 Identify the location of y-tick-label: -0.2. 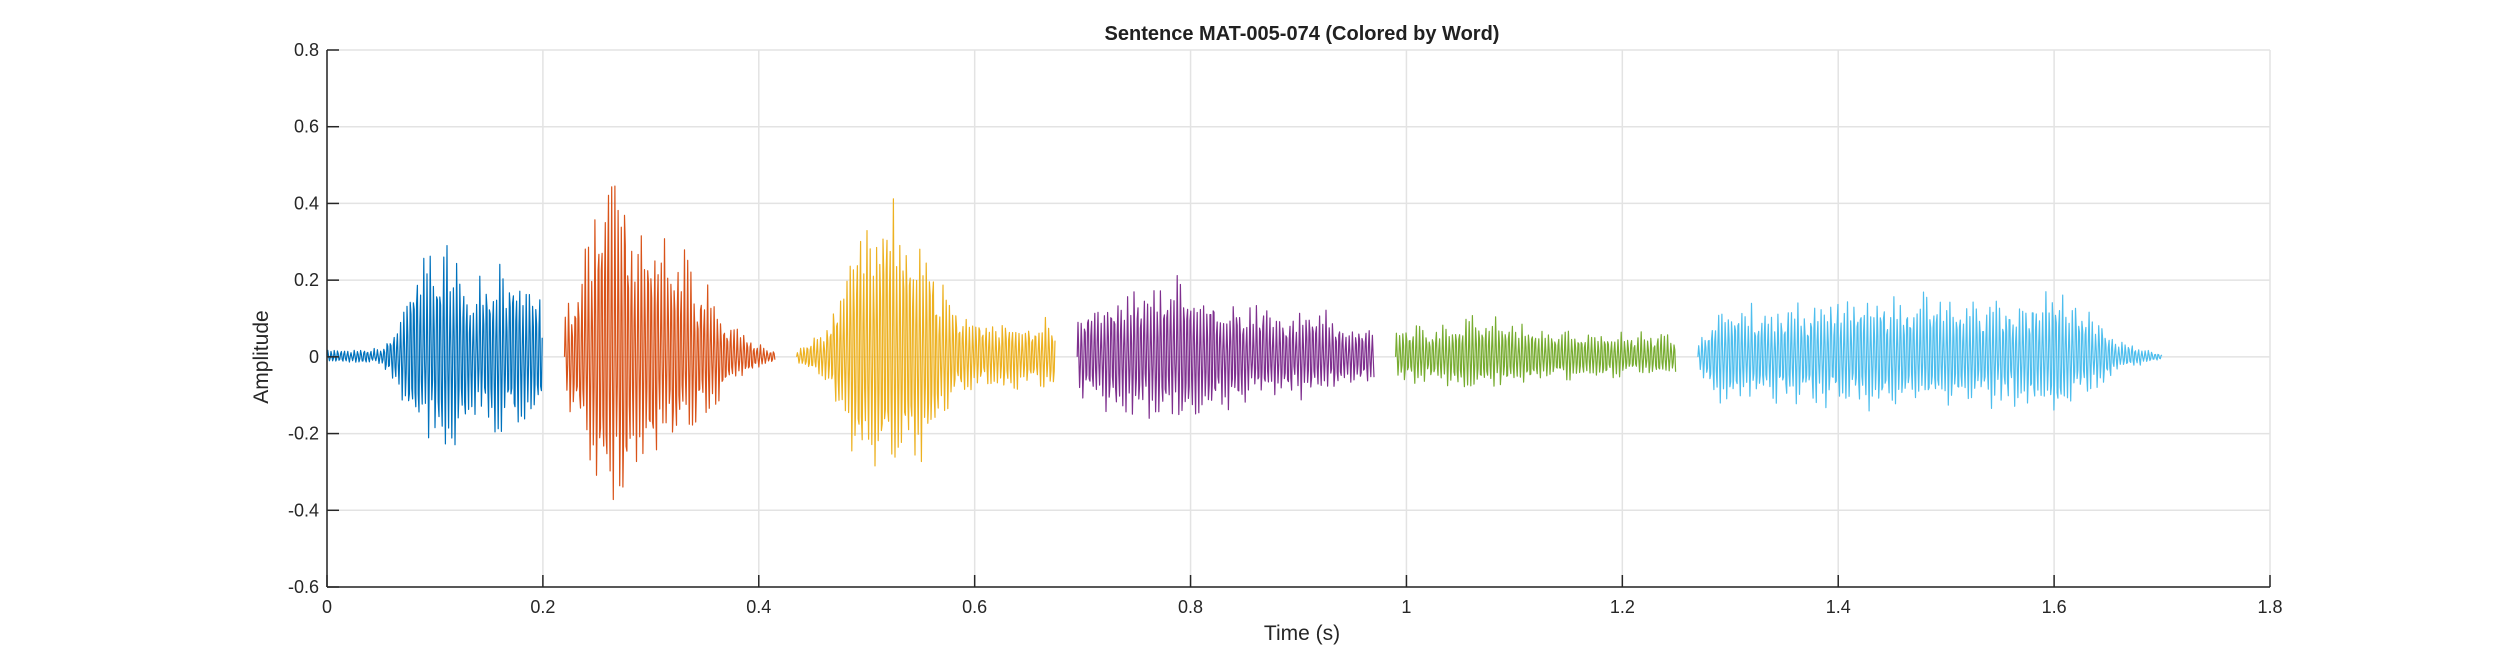
(303, 434).